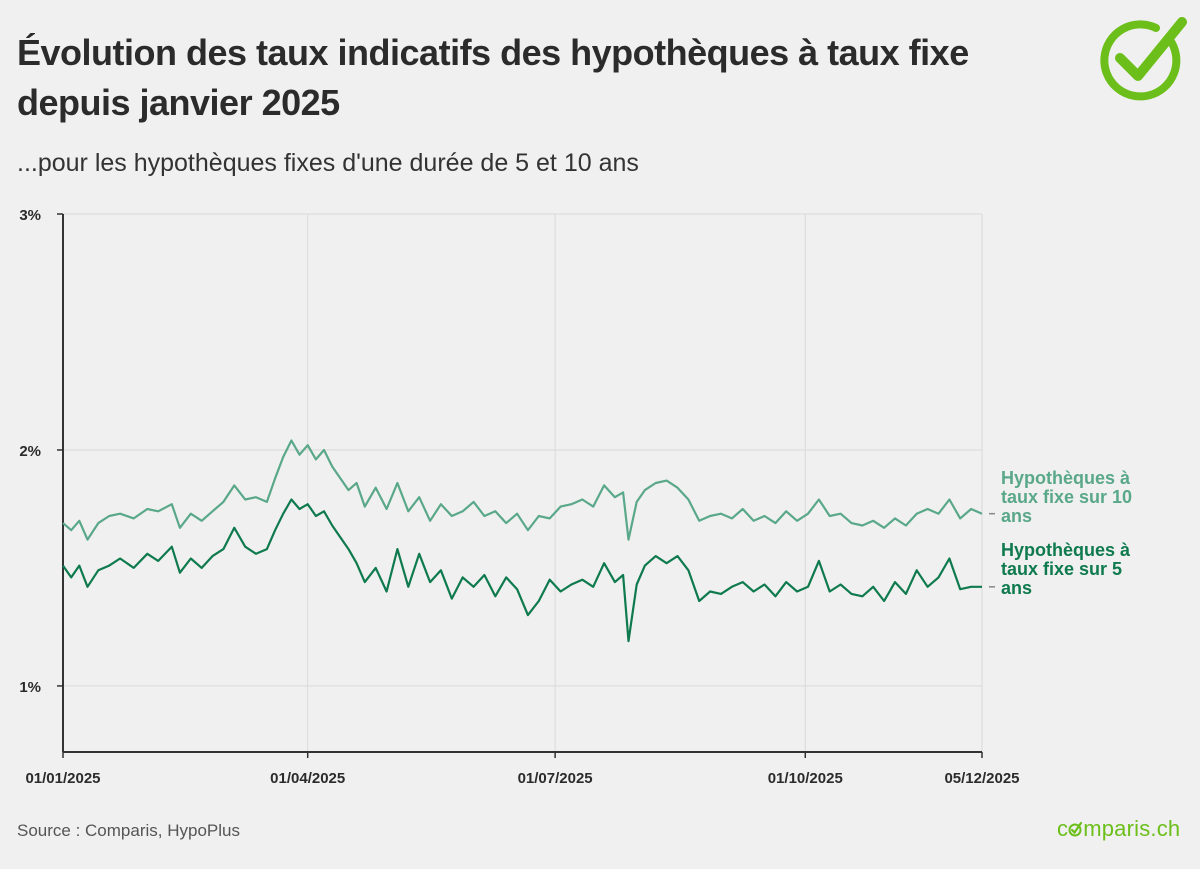 The width and height of the screenshot is (1200, 869). I want to click on series-label-10-ans: Hypothèques à taux fixe sur 10 ans, so click(1066, 497).